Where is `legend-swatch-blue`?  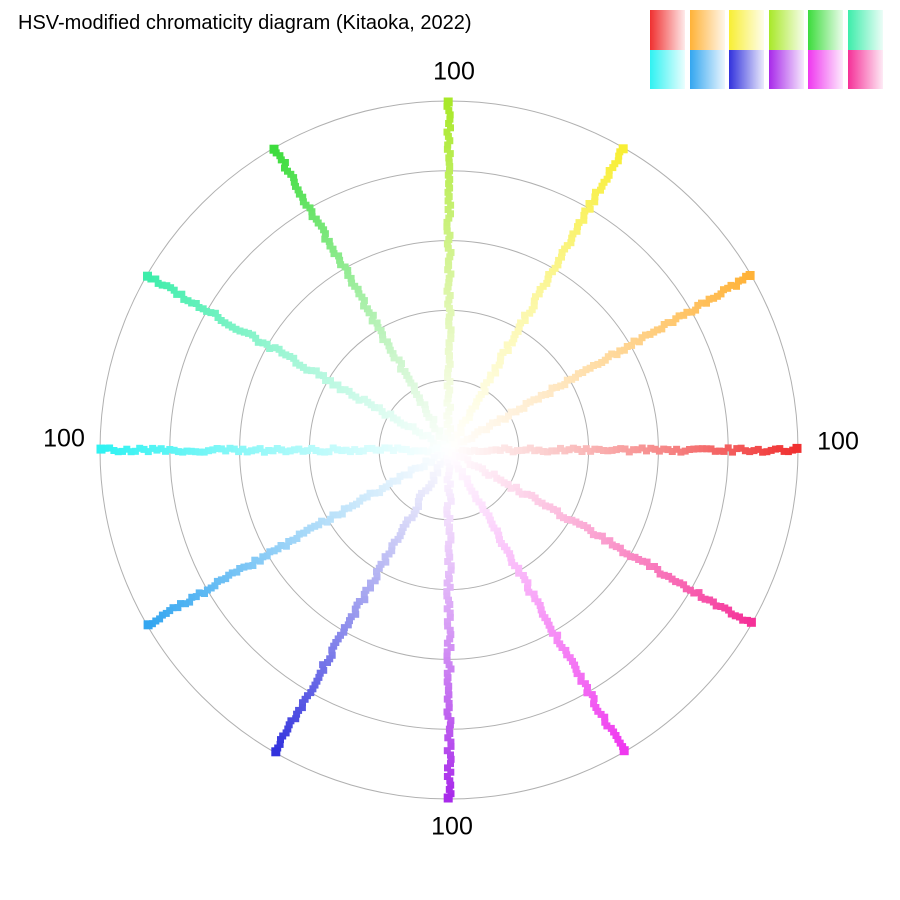
legend-swatch-blue is located at coordinates (747, 69).